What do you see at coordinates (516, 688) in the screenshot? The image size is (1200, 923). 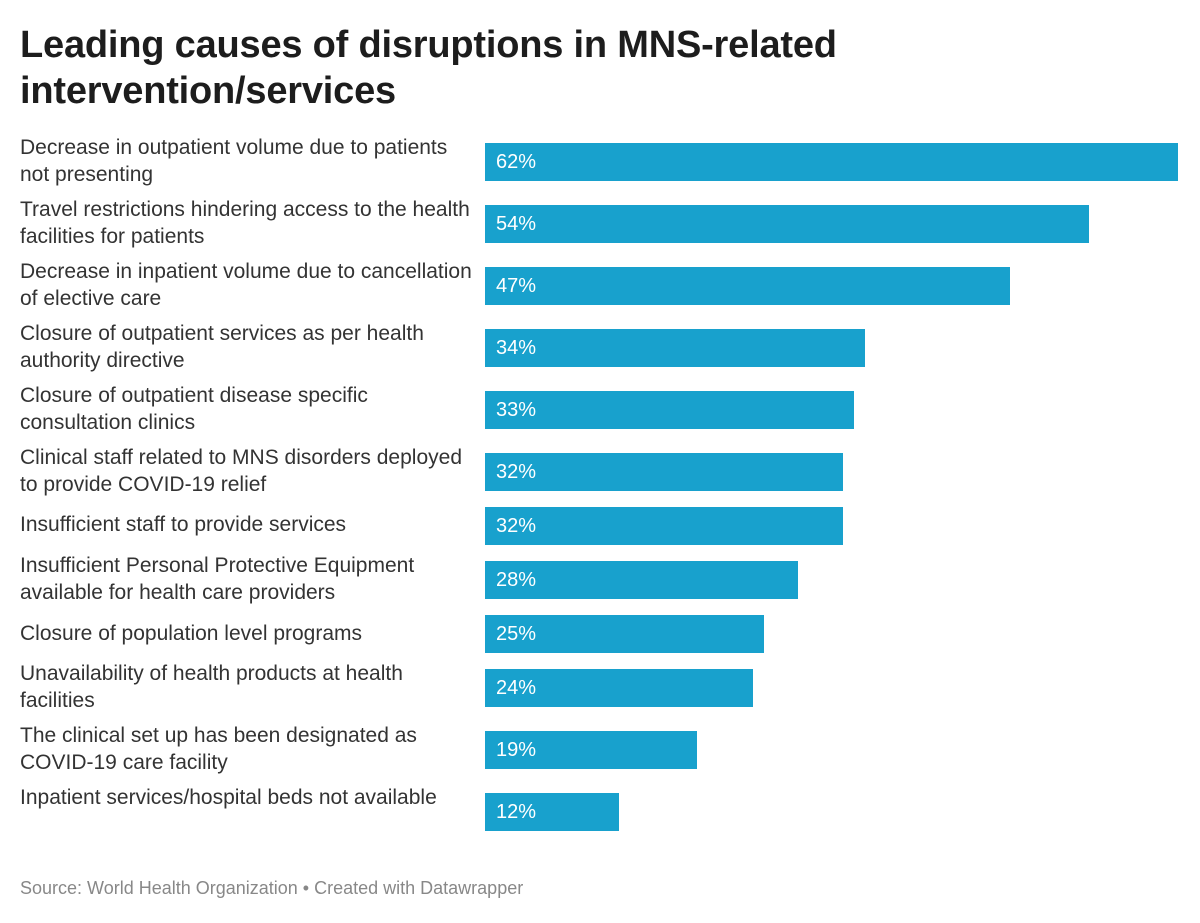 I see `bar-value-label: 24%` at bounding box center [516, 688].